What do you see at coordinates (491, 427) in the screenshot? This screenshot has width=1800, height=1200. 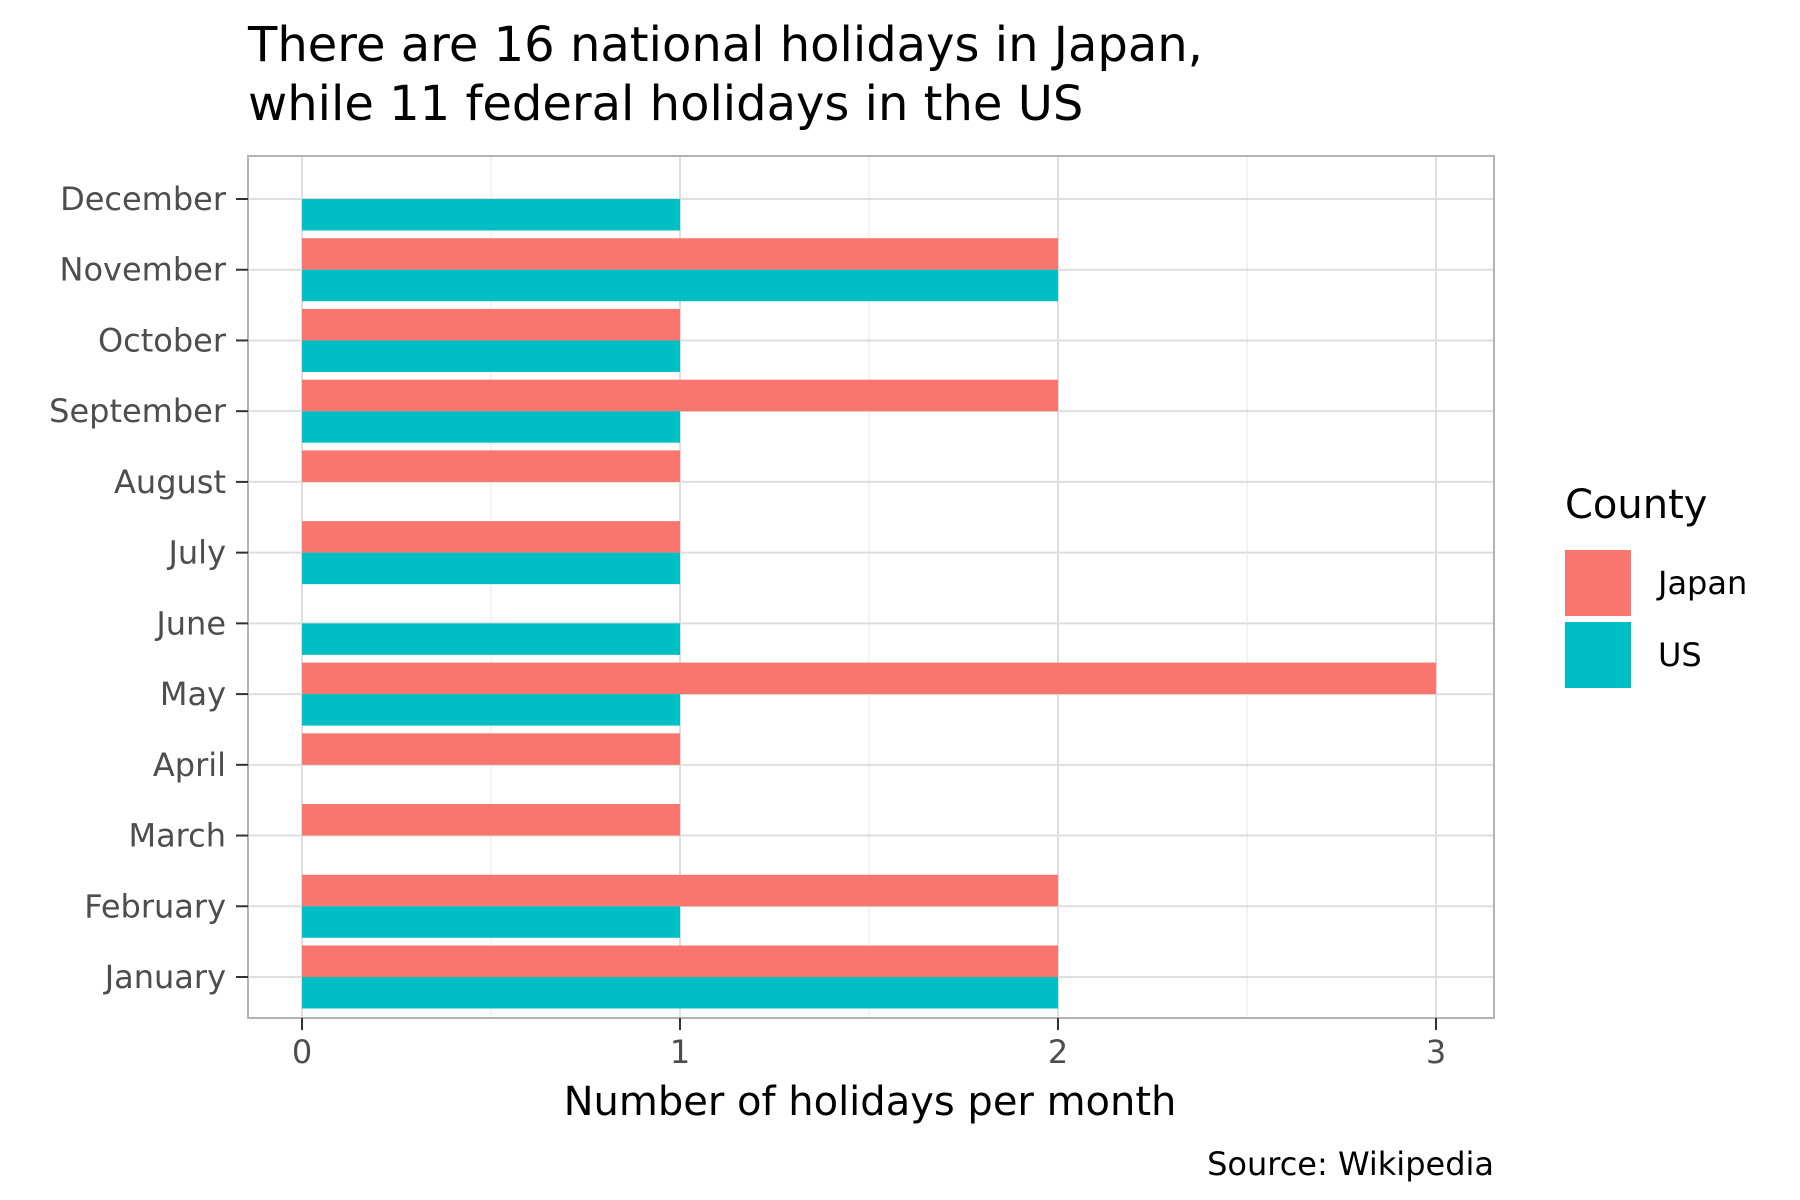 I see `bar-us-september` at bounding box center [491, 427].